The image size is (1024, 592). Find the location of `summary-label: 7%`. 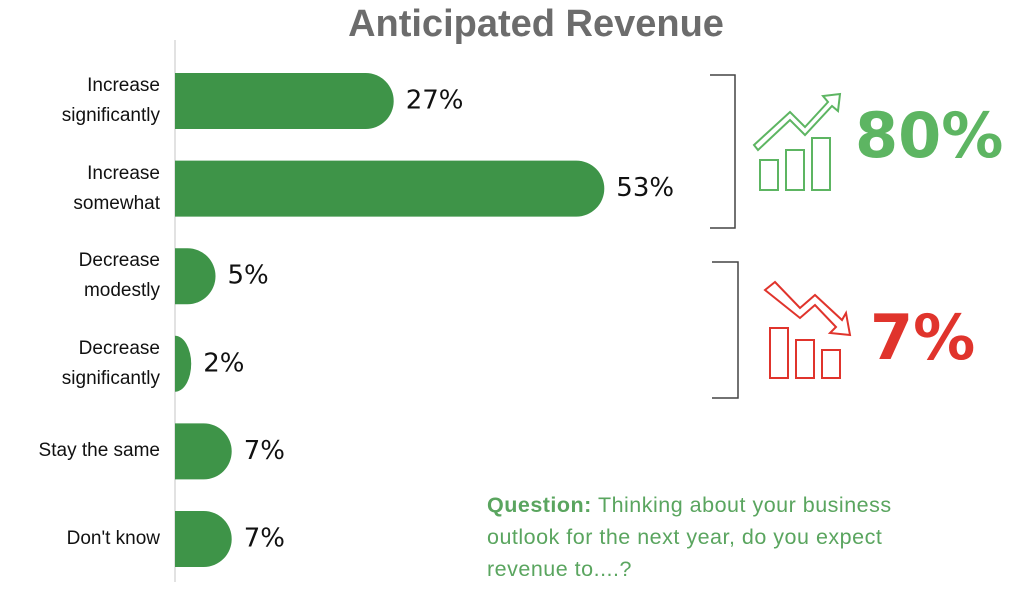

summary-label: 7% is located at coordinates (922, 337).